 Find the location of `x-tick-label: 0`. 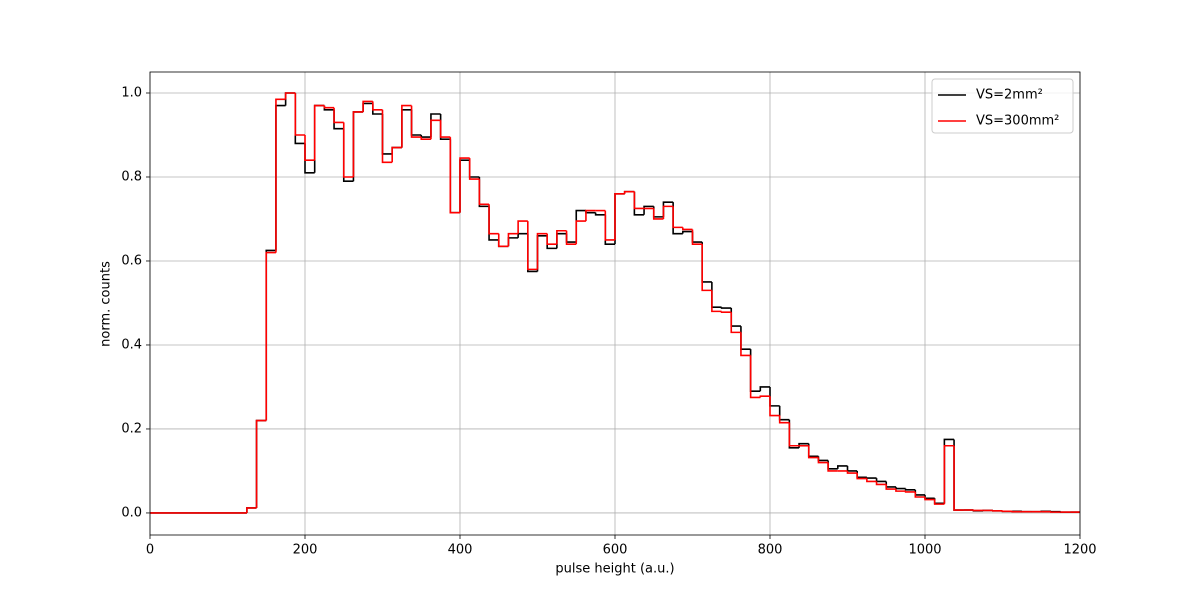

x-tick-label: 0 is located at coordinates (150, 550).